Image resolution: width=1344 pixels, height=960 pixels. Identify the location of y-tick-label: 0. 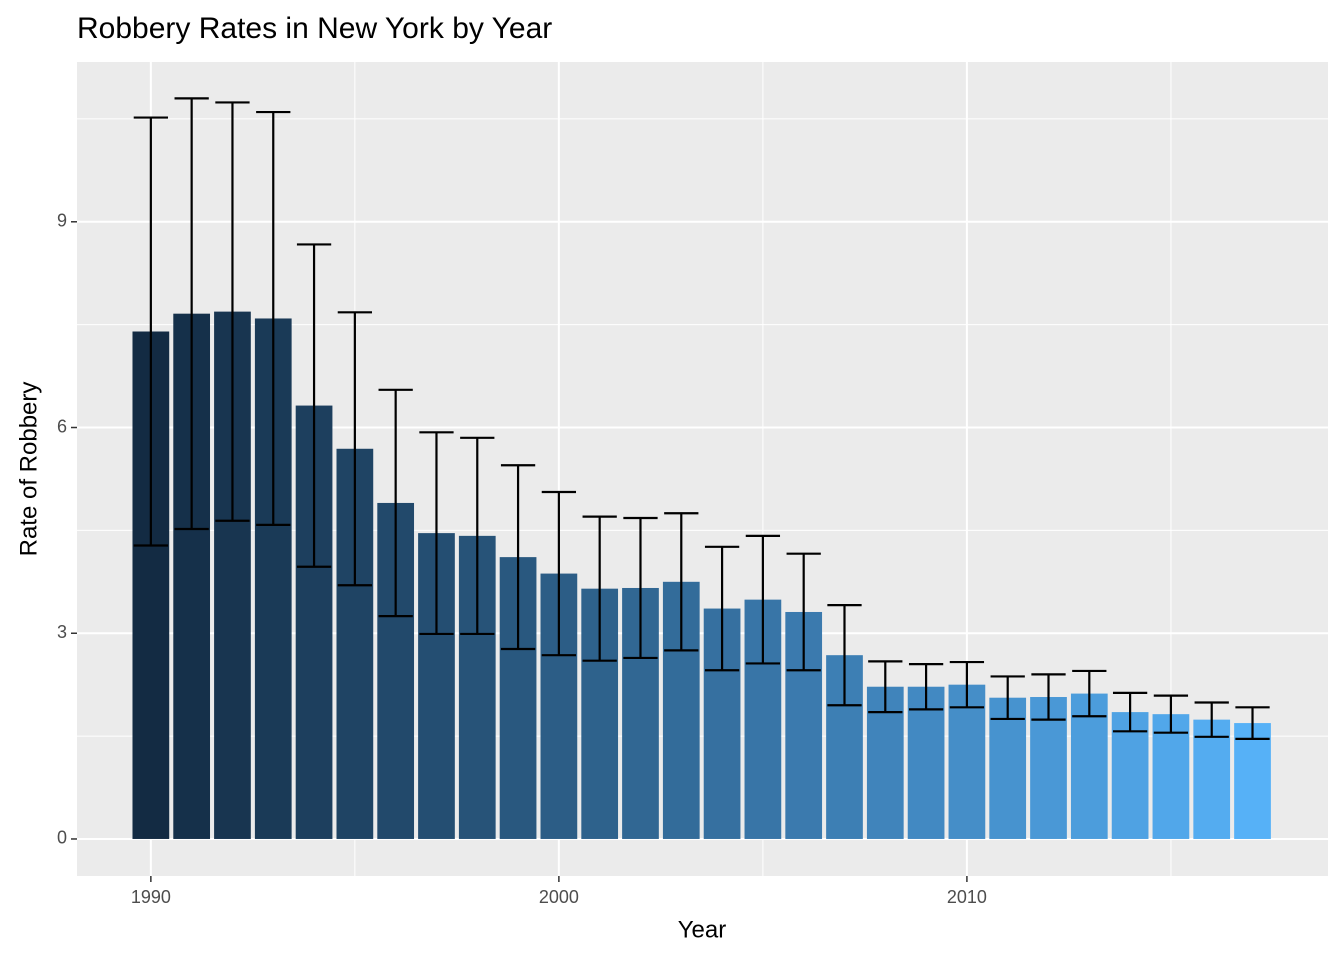
(62, 838).